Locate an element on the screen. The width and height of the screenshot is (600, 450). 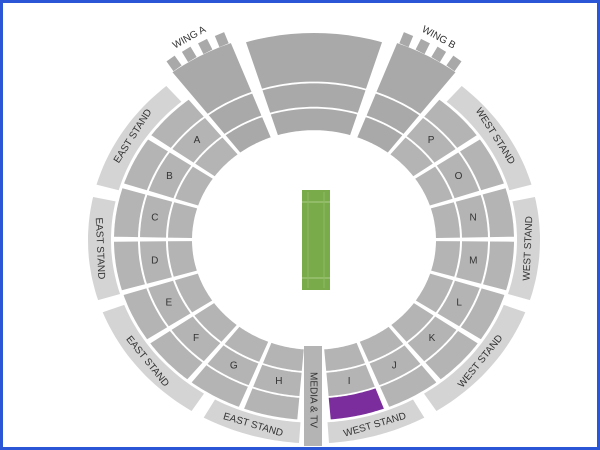
block-label: E is located at coordinates (168, 302).